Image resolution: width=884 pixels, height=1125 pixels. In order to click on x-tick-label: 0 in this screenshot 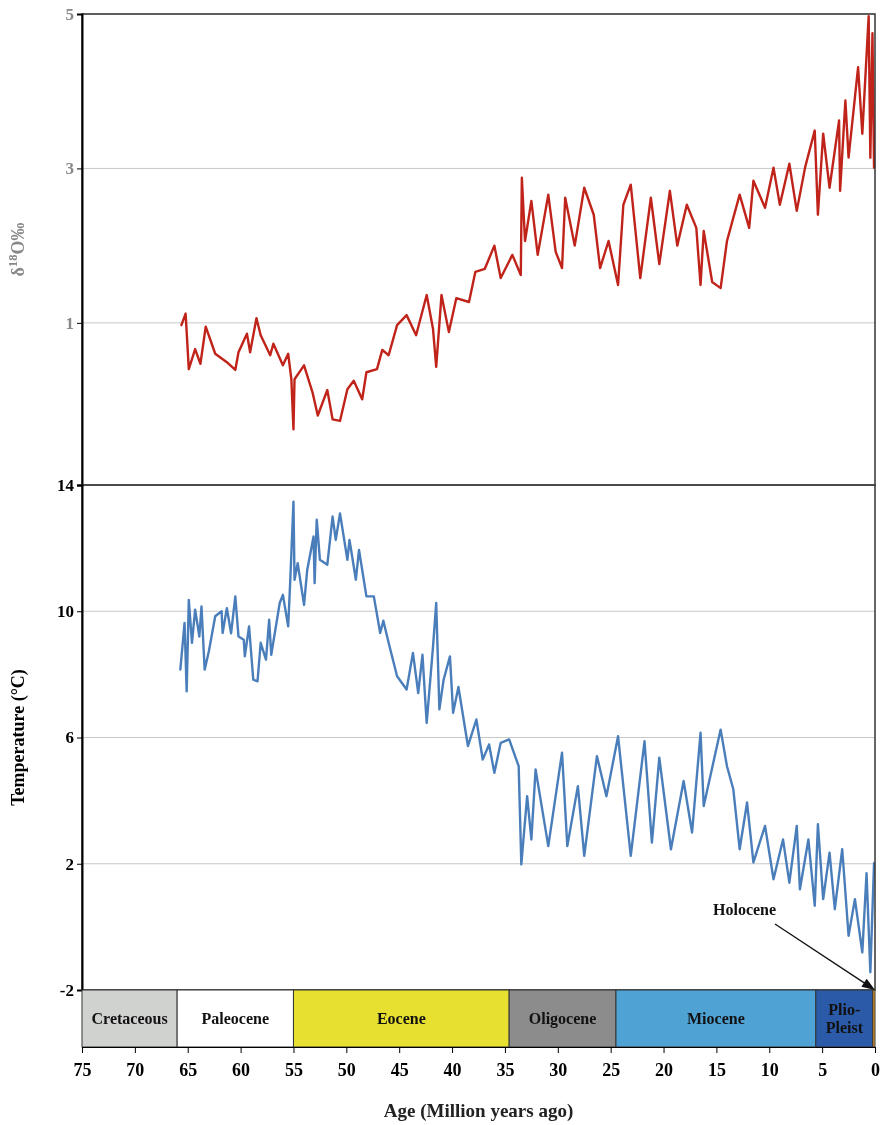, I will do `click(875, 1069)`.